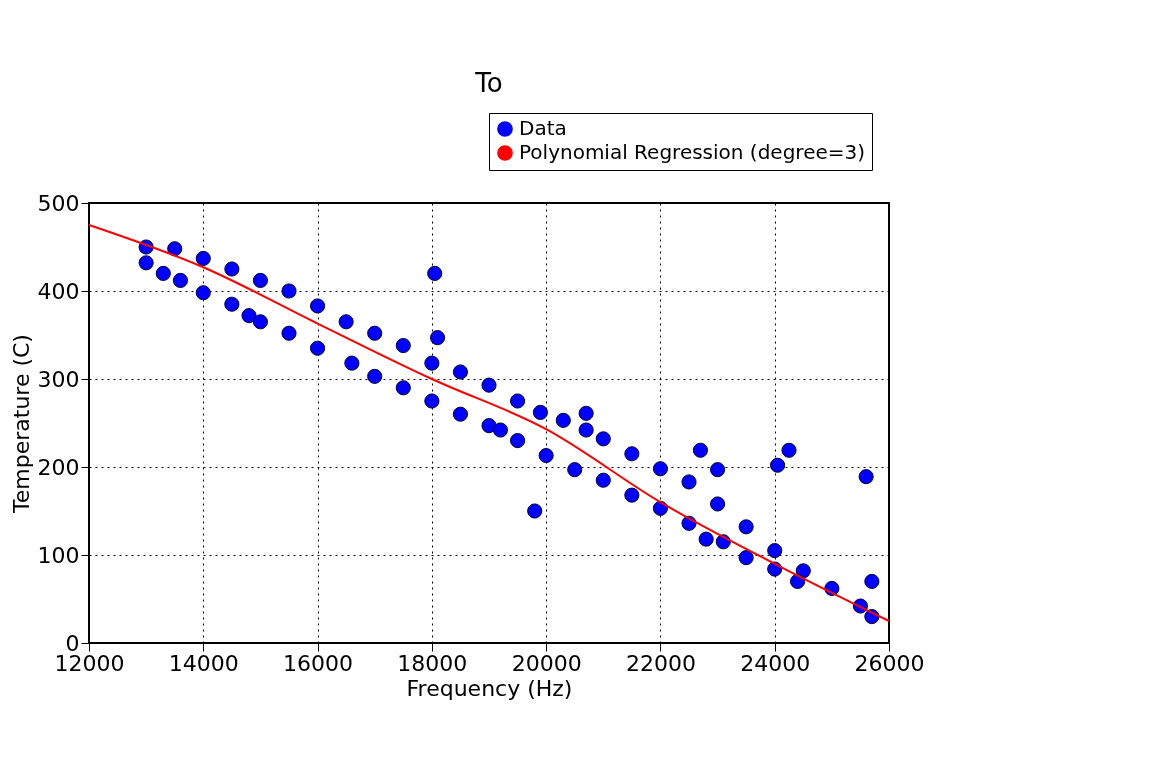 This screenshot has width=1164, height=769. Describe the element at coordinates (21, 424) in the screenshot. I see `y-axis-title: Temperature (C)` at that location.